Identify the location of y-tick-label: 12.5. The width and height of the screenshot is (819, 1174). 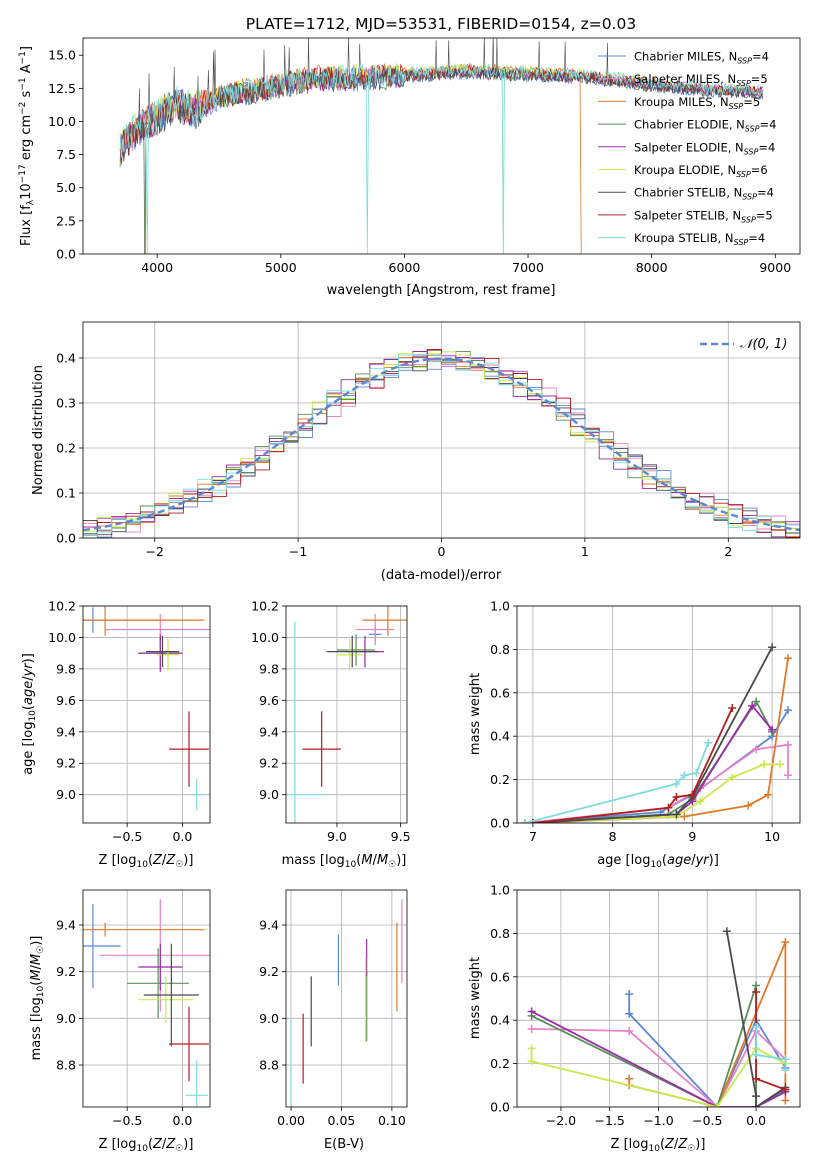
(62, 88).